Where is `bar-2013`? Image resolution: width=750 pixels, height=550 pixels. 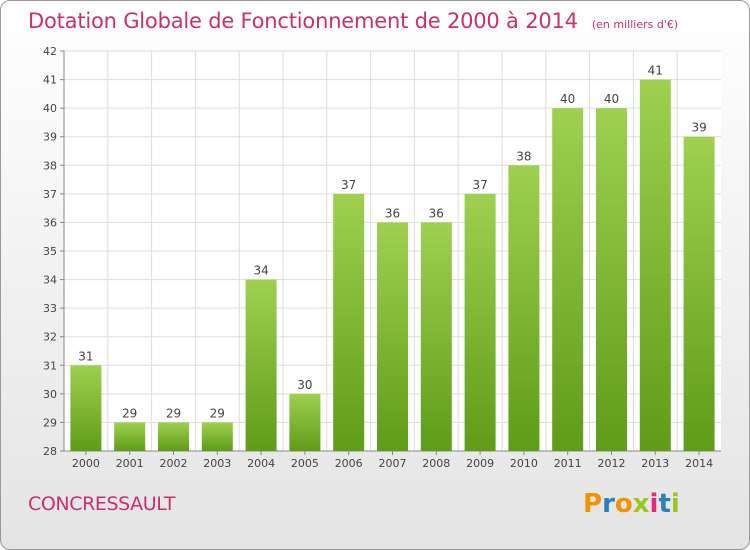 bar-2013 is located at coordinates (655, 265).